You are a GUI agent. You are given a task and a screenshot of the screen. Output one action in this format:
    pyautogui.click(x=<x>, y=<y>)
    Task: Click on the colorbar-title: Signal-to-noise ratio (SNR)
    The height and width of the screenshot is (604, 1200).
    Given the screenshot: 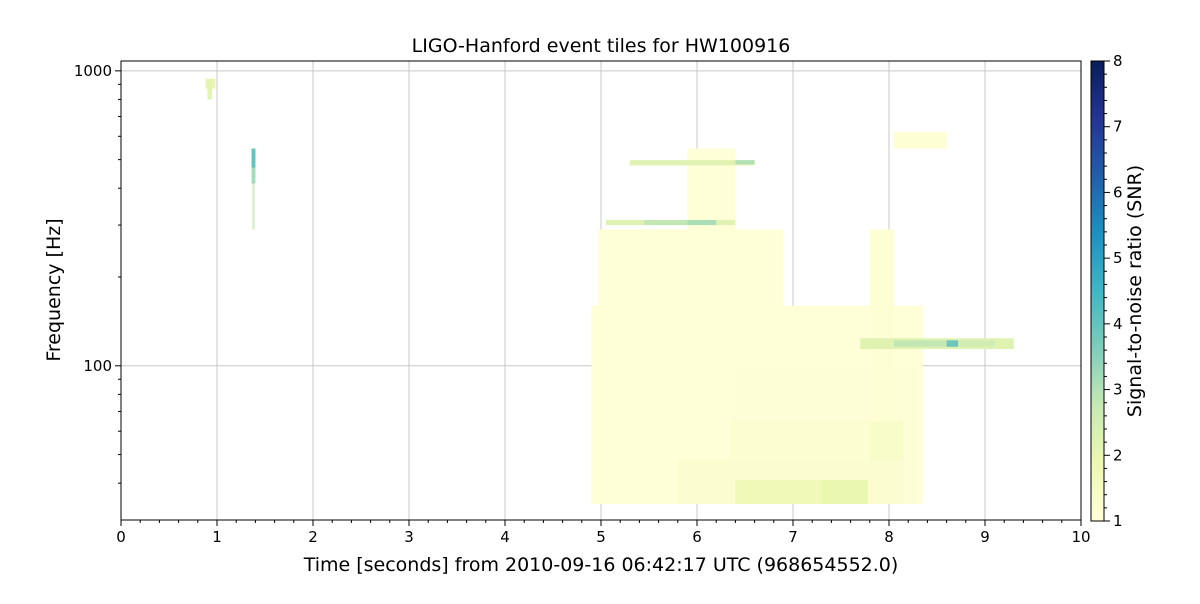 What is the action you would take?
    pyautogui.click(x=1135, y=291)
    